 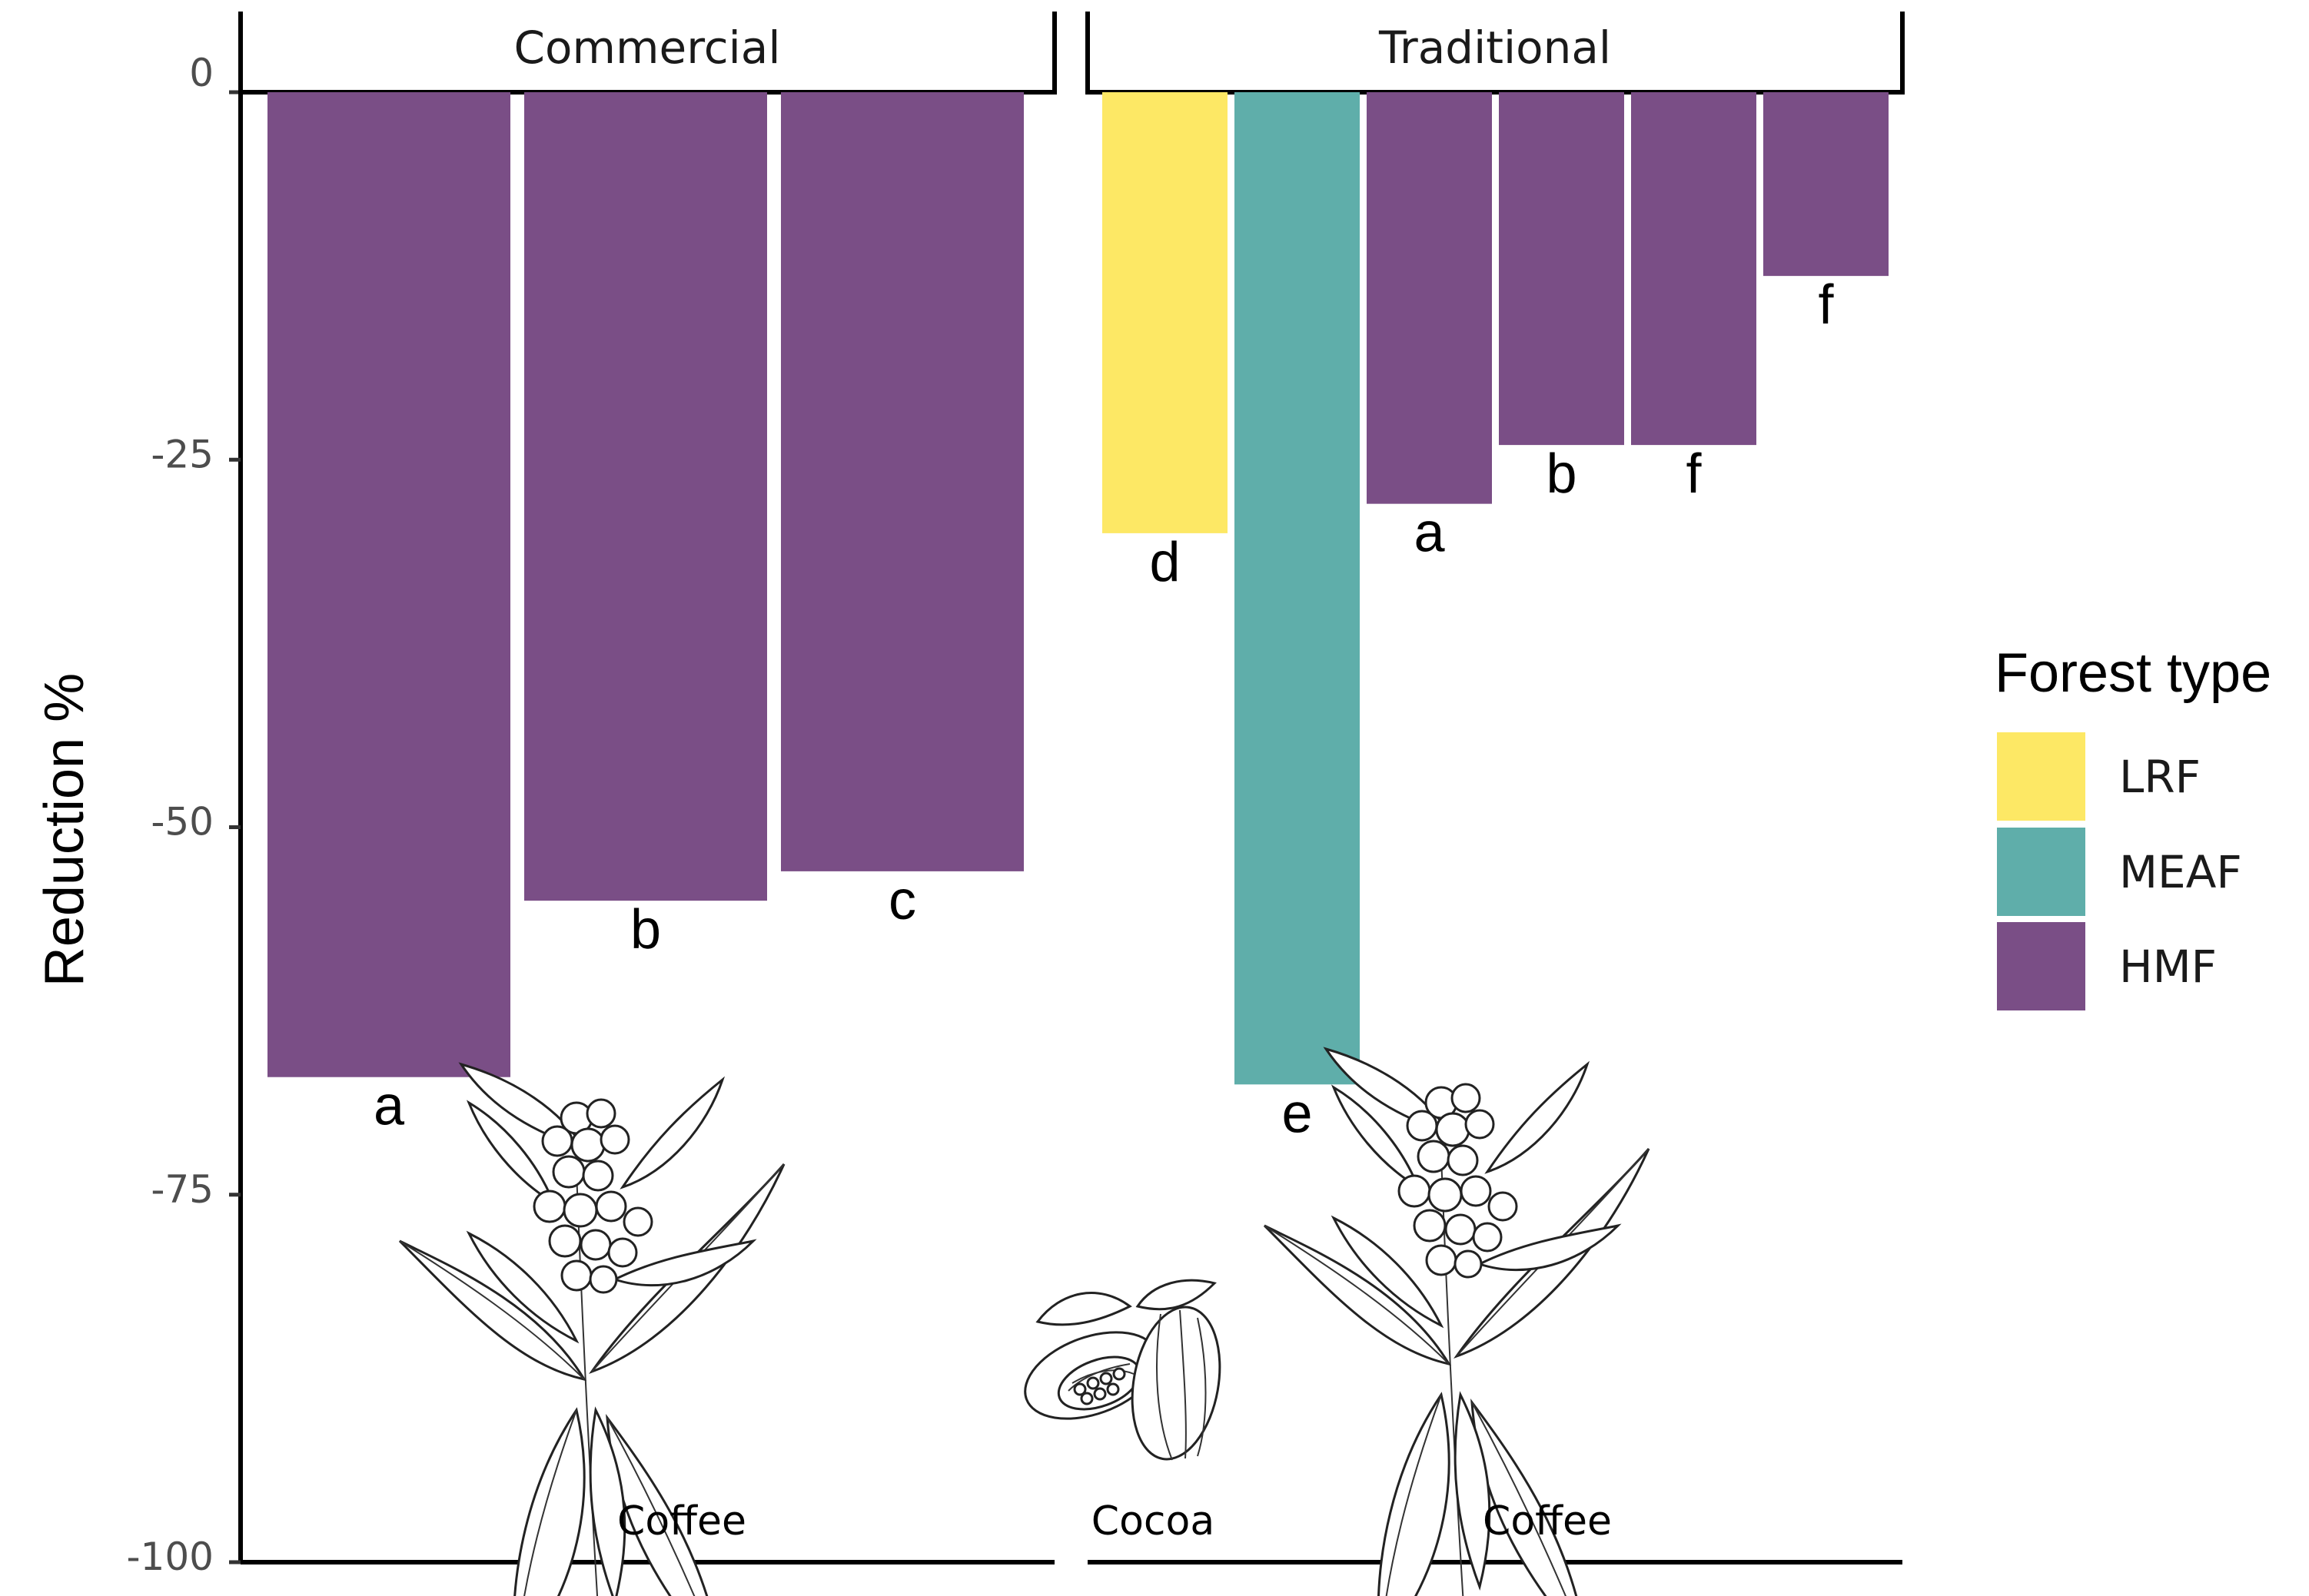 I want to click on y-axis-title: Reduction %, so click(x=64, y=830).